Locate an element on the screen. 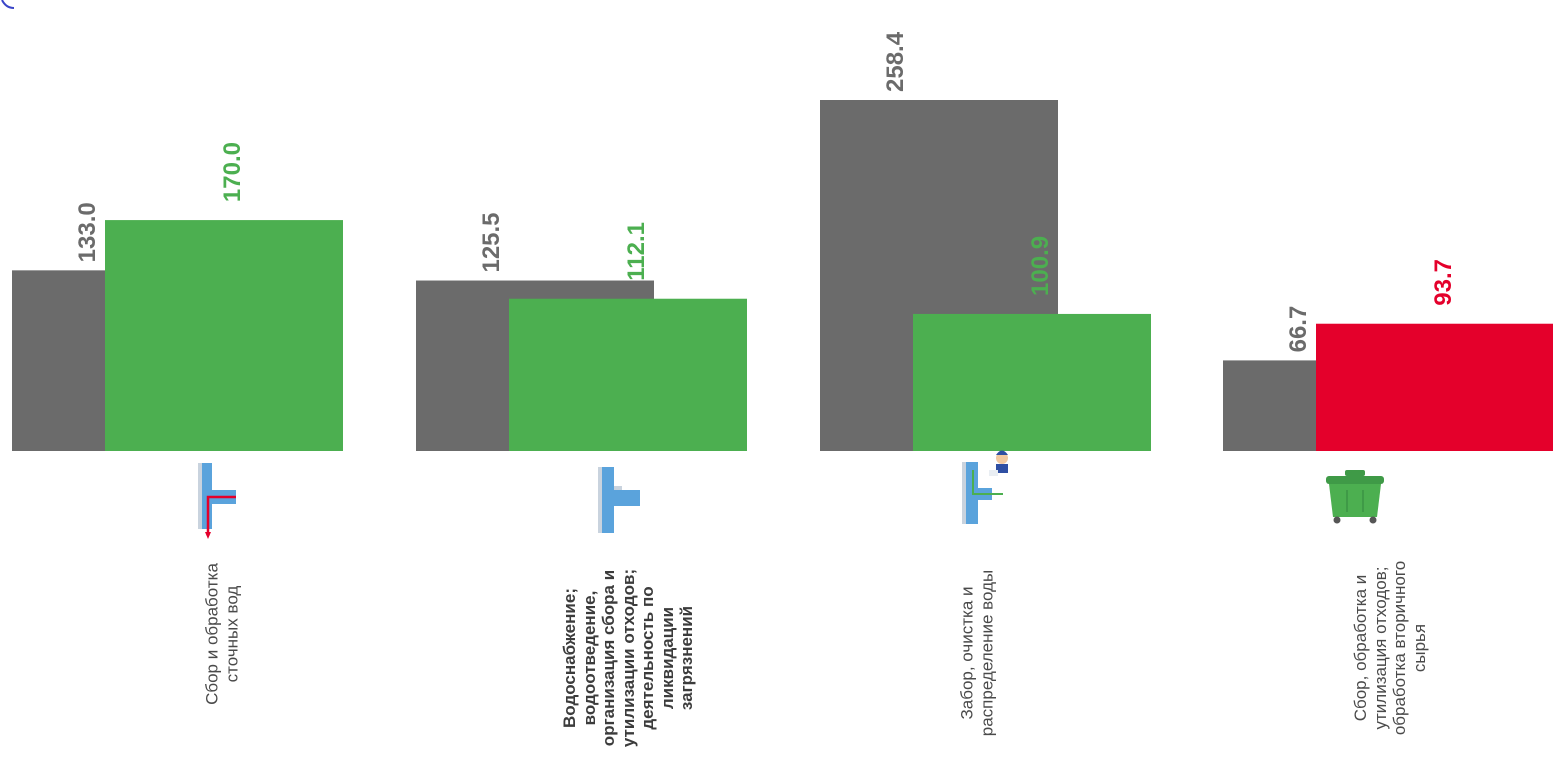 This screenshot has width=1558, height=774. worker-paper is located at coordinates (993, 473).